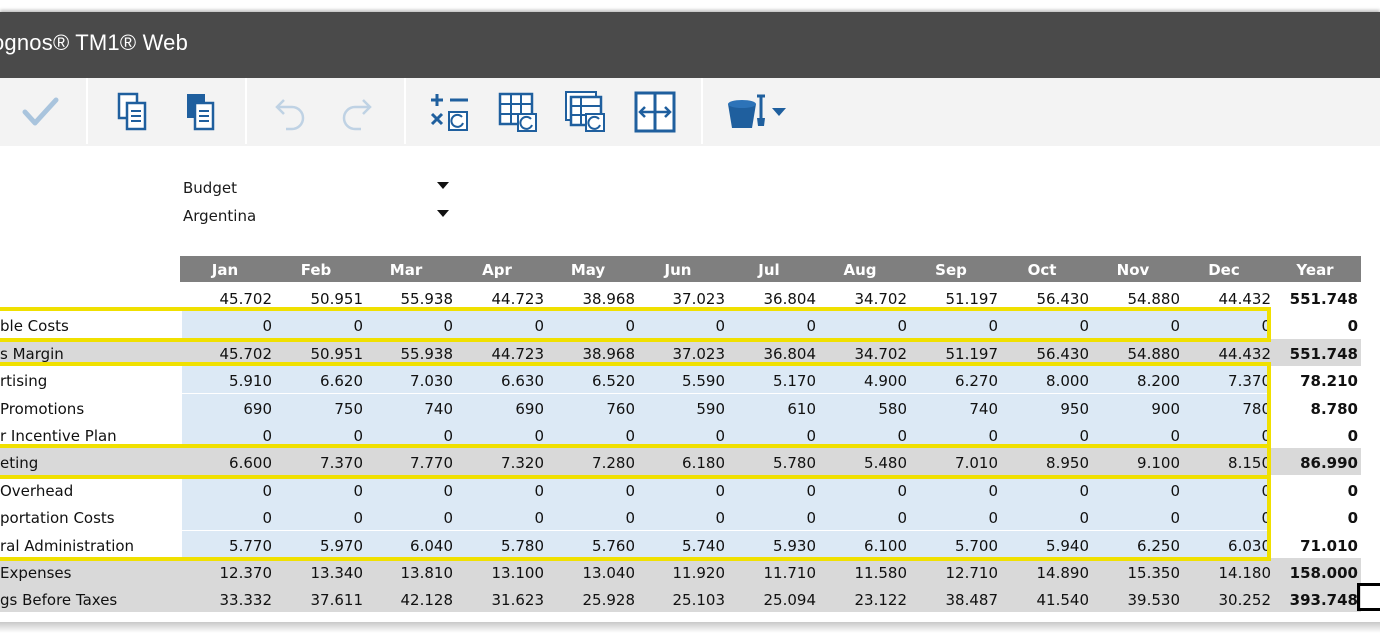  I want to click on column-header: Mar, so click(406, 270).